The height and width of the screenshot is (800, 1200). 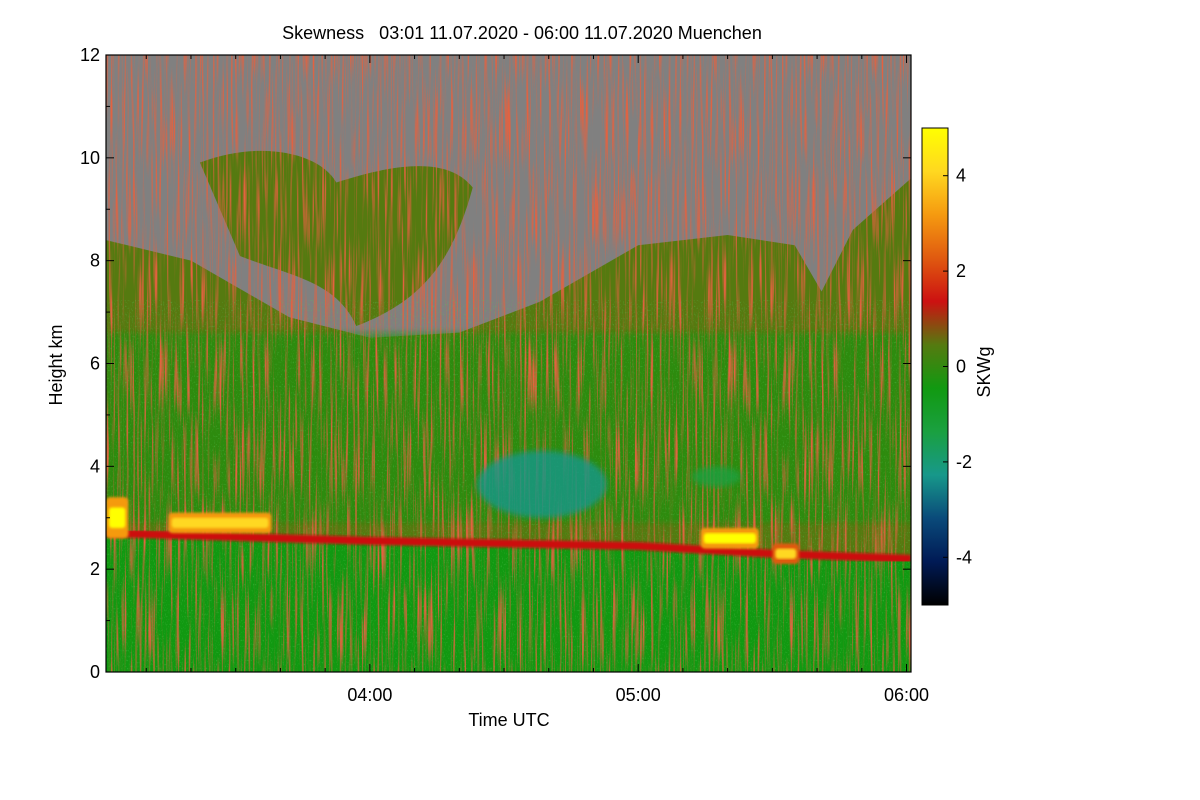 What do you see at coordinates (369, 695) in the screenshot?
I see `x-tick-label: 04:00` at bounding box center [369, 695].